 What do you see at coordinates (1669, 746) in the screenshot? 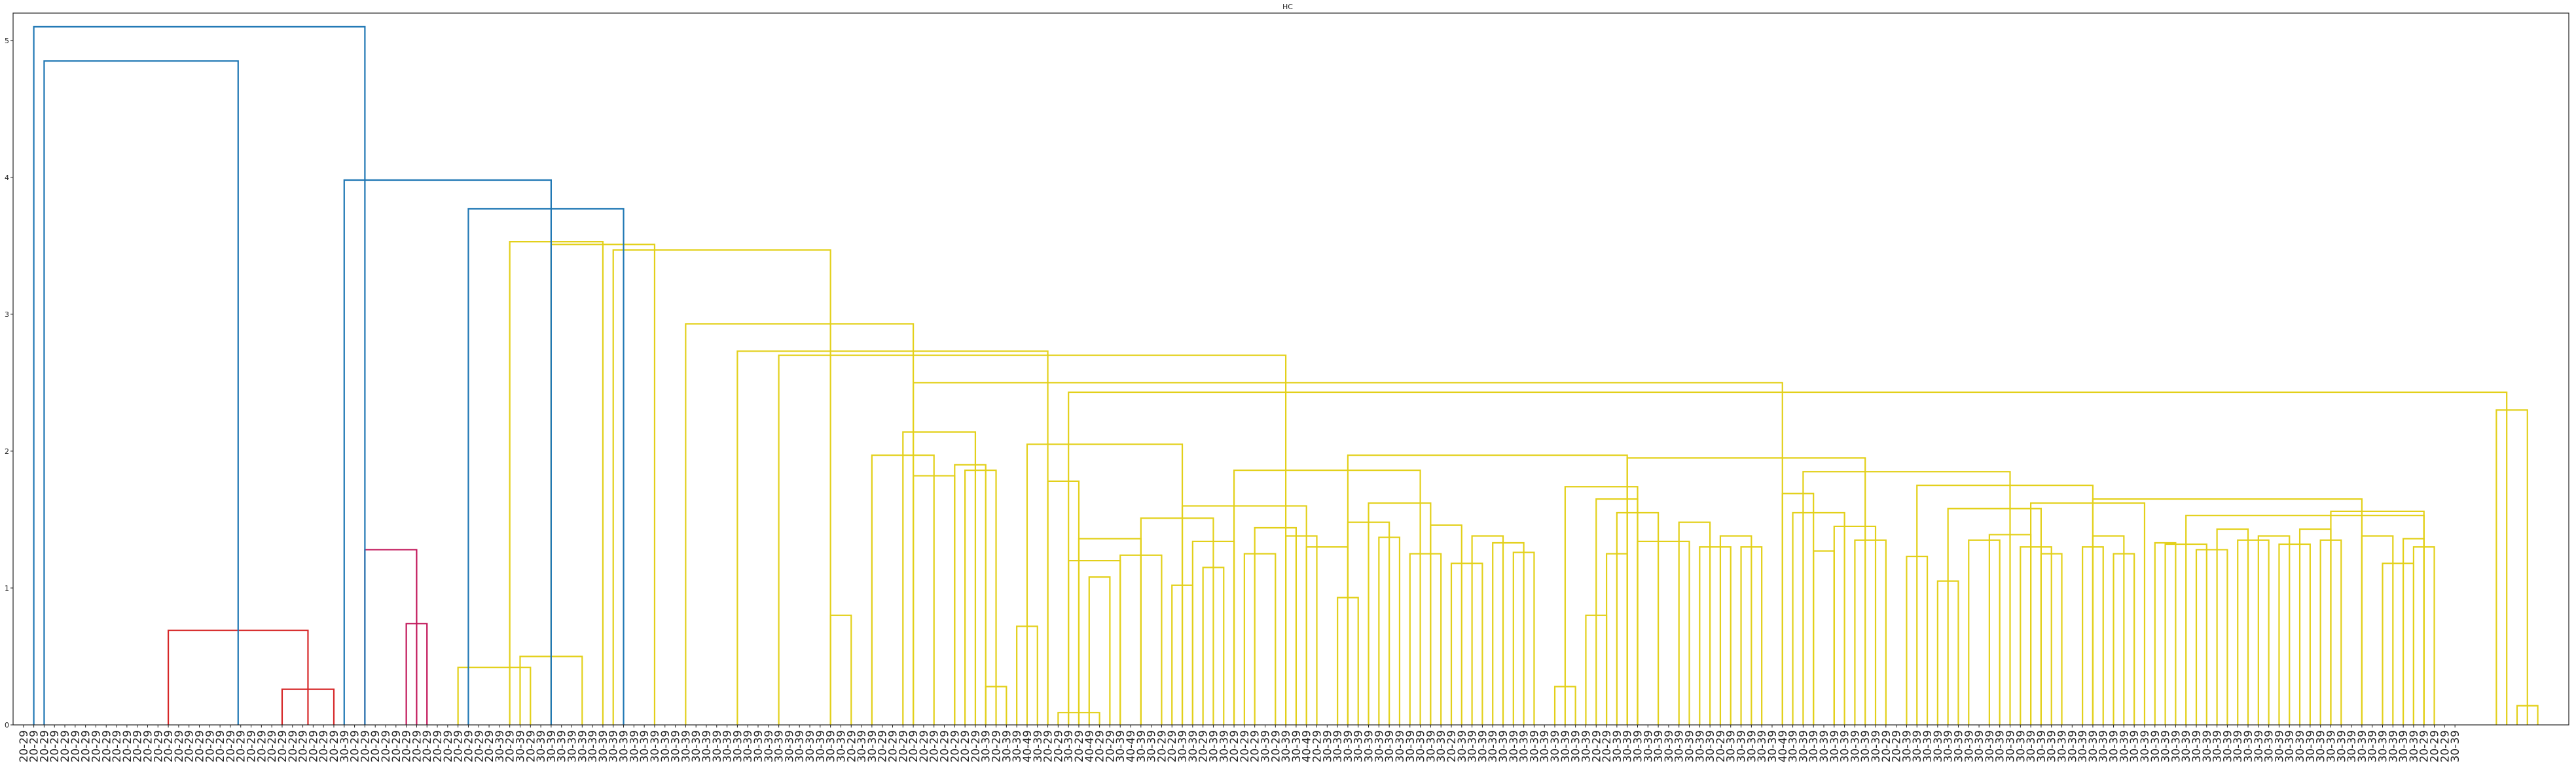
I see `leaf-label-159: 30-39` at bounding box center [1669, 746].